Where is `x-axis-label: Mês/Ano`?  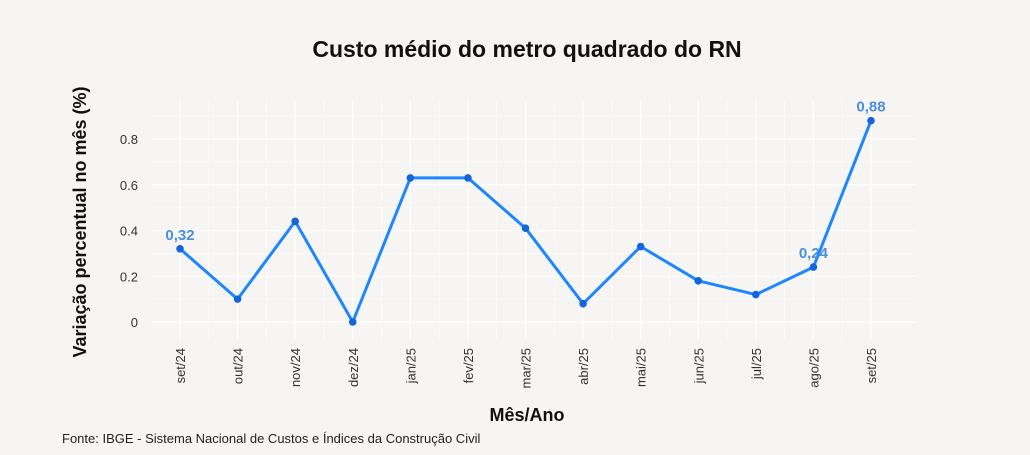 x-axis-label: Mês/Ano is located at coordinates (526, 415).